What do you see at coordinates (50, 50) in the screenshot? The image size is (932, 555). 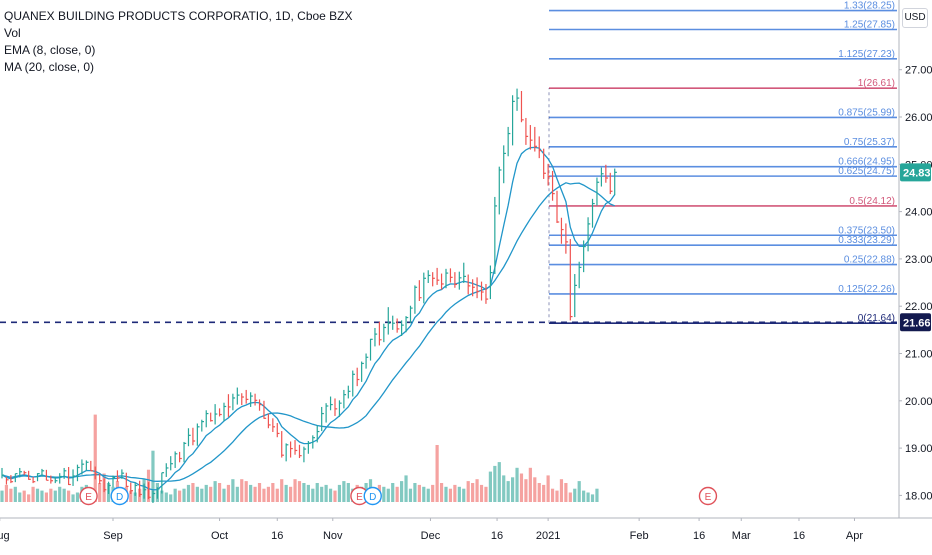 I see `indicator-ema: EMA (8, close, 0)` at bounding box center [50, 50].